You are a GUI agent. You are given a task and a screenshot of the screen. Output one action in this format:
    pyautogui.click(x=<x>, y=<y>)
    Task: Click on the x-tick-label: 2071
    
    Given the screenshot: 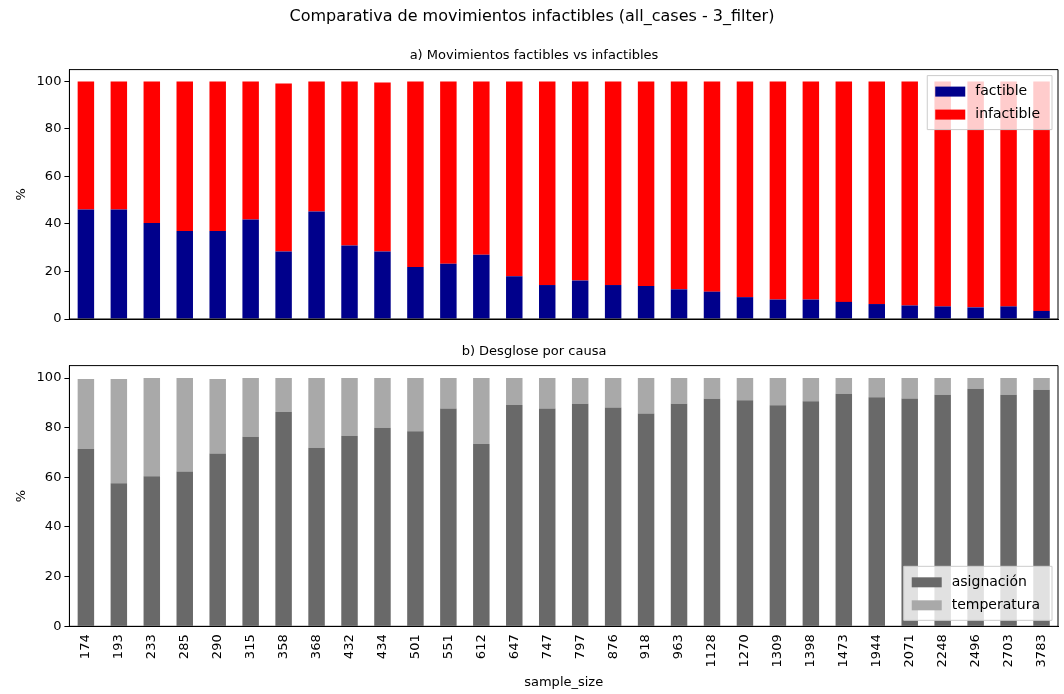 What is the action you would take?
    pyautogui.click(x=909, y=651)
    